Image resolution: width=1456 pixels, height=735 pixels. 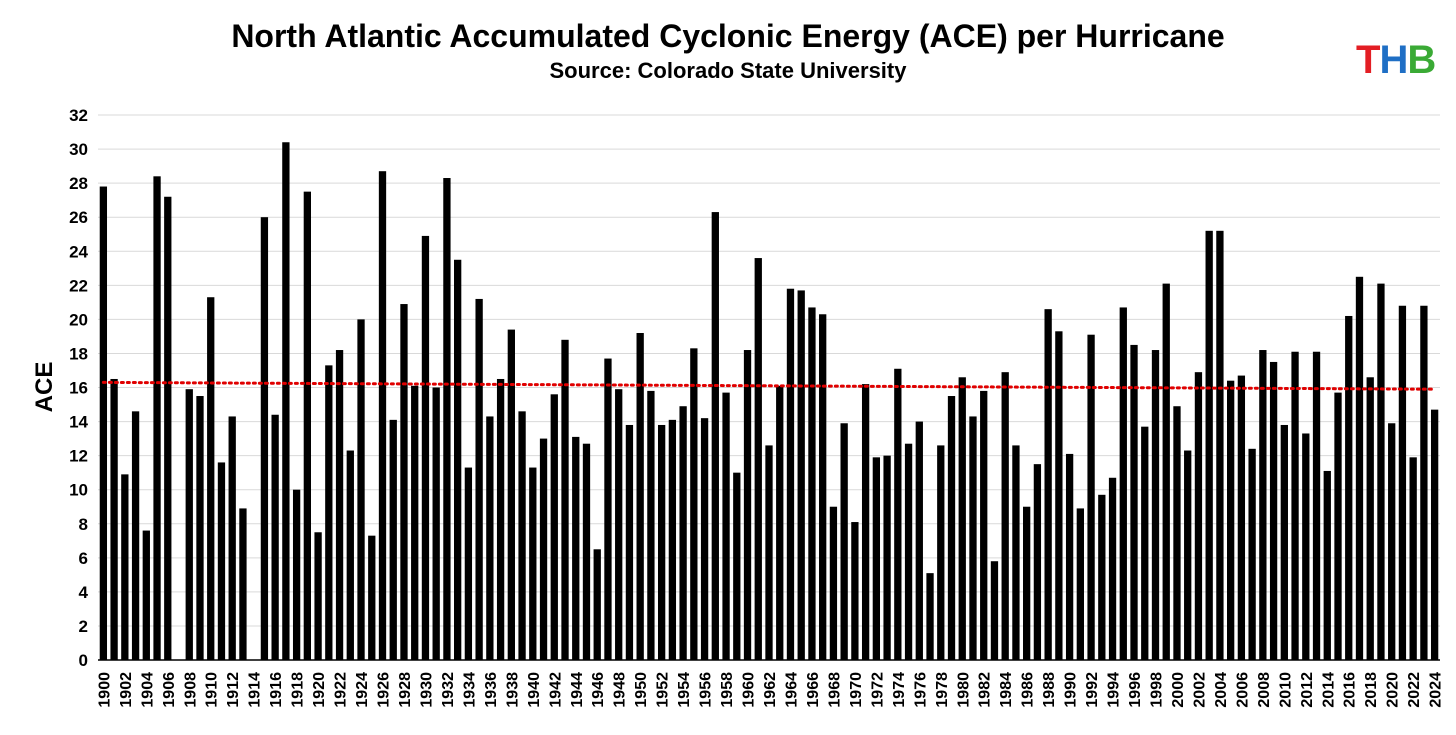 What do you see at coordinates (286, 401) in the screenshot?
I see `bar-1917` at bounding box center [286, 401].